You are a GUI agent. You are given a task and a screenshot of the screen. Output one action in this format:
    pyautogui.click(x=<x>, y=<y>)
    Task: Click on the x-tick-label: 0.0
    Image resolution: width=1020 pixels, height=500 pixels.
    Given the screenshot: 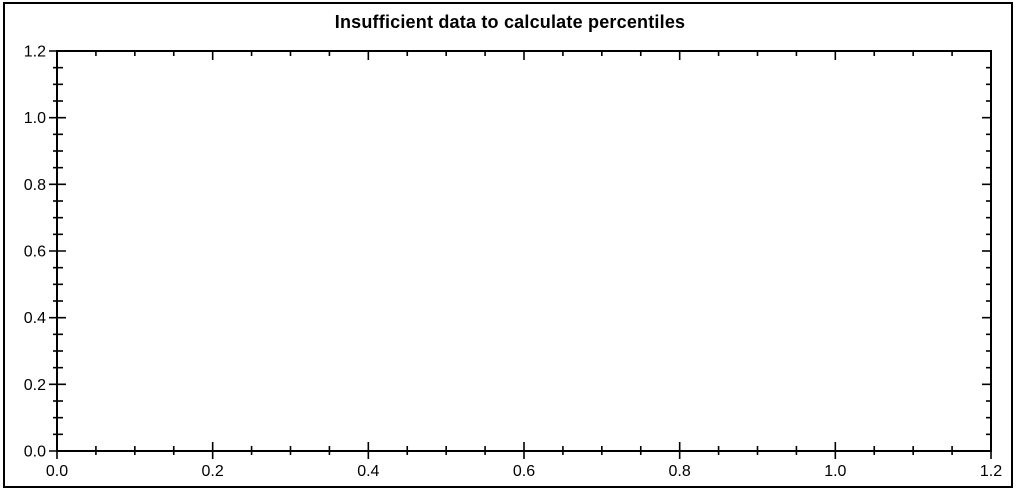 What is the action you would take?
    pyautogui.click(x=57, y=471)
    